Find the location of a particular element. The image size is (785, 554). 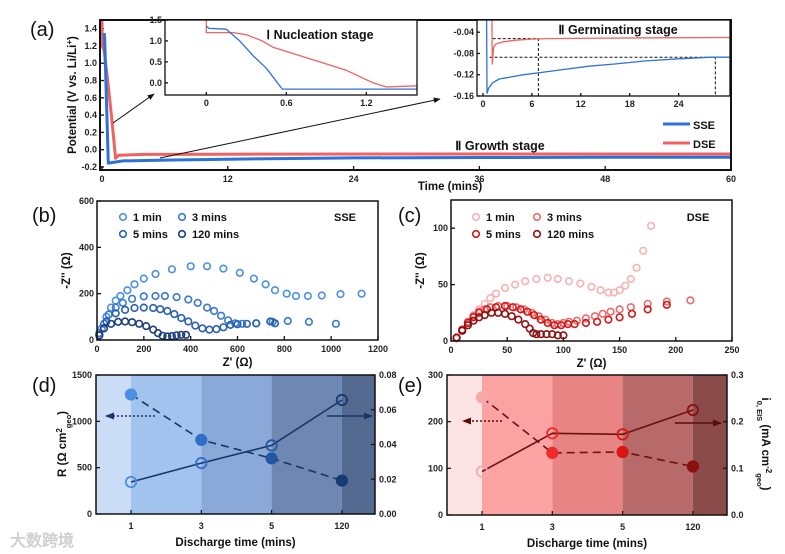

inset-germinating-ytick-label: -0.08 is located at coordinates (463, 53).